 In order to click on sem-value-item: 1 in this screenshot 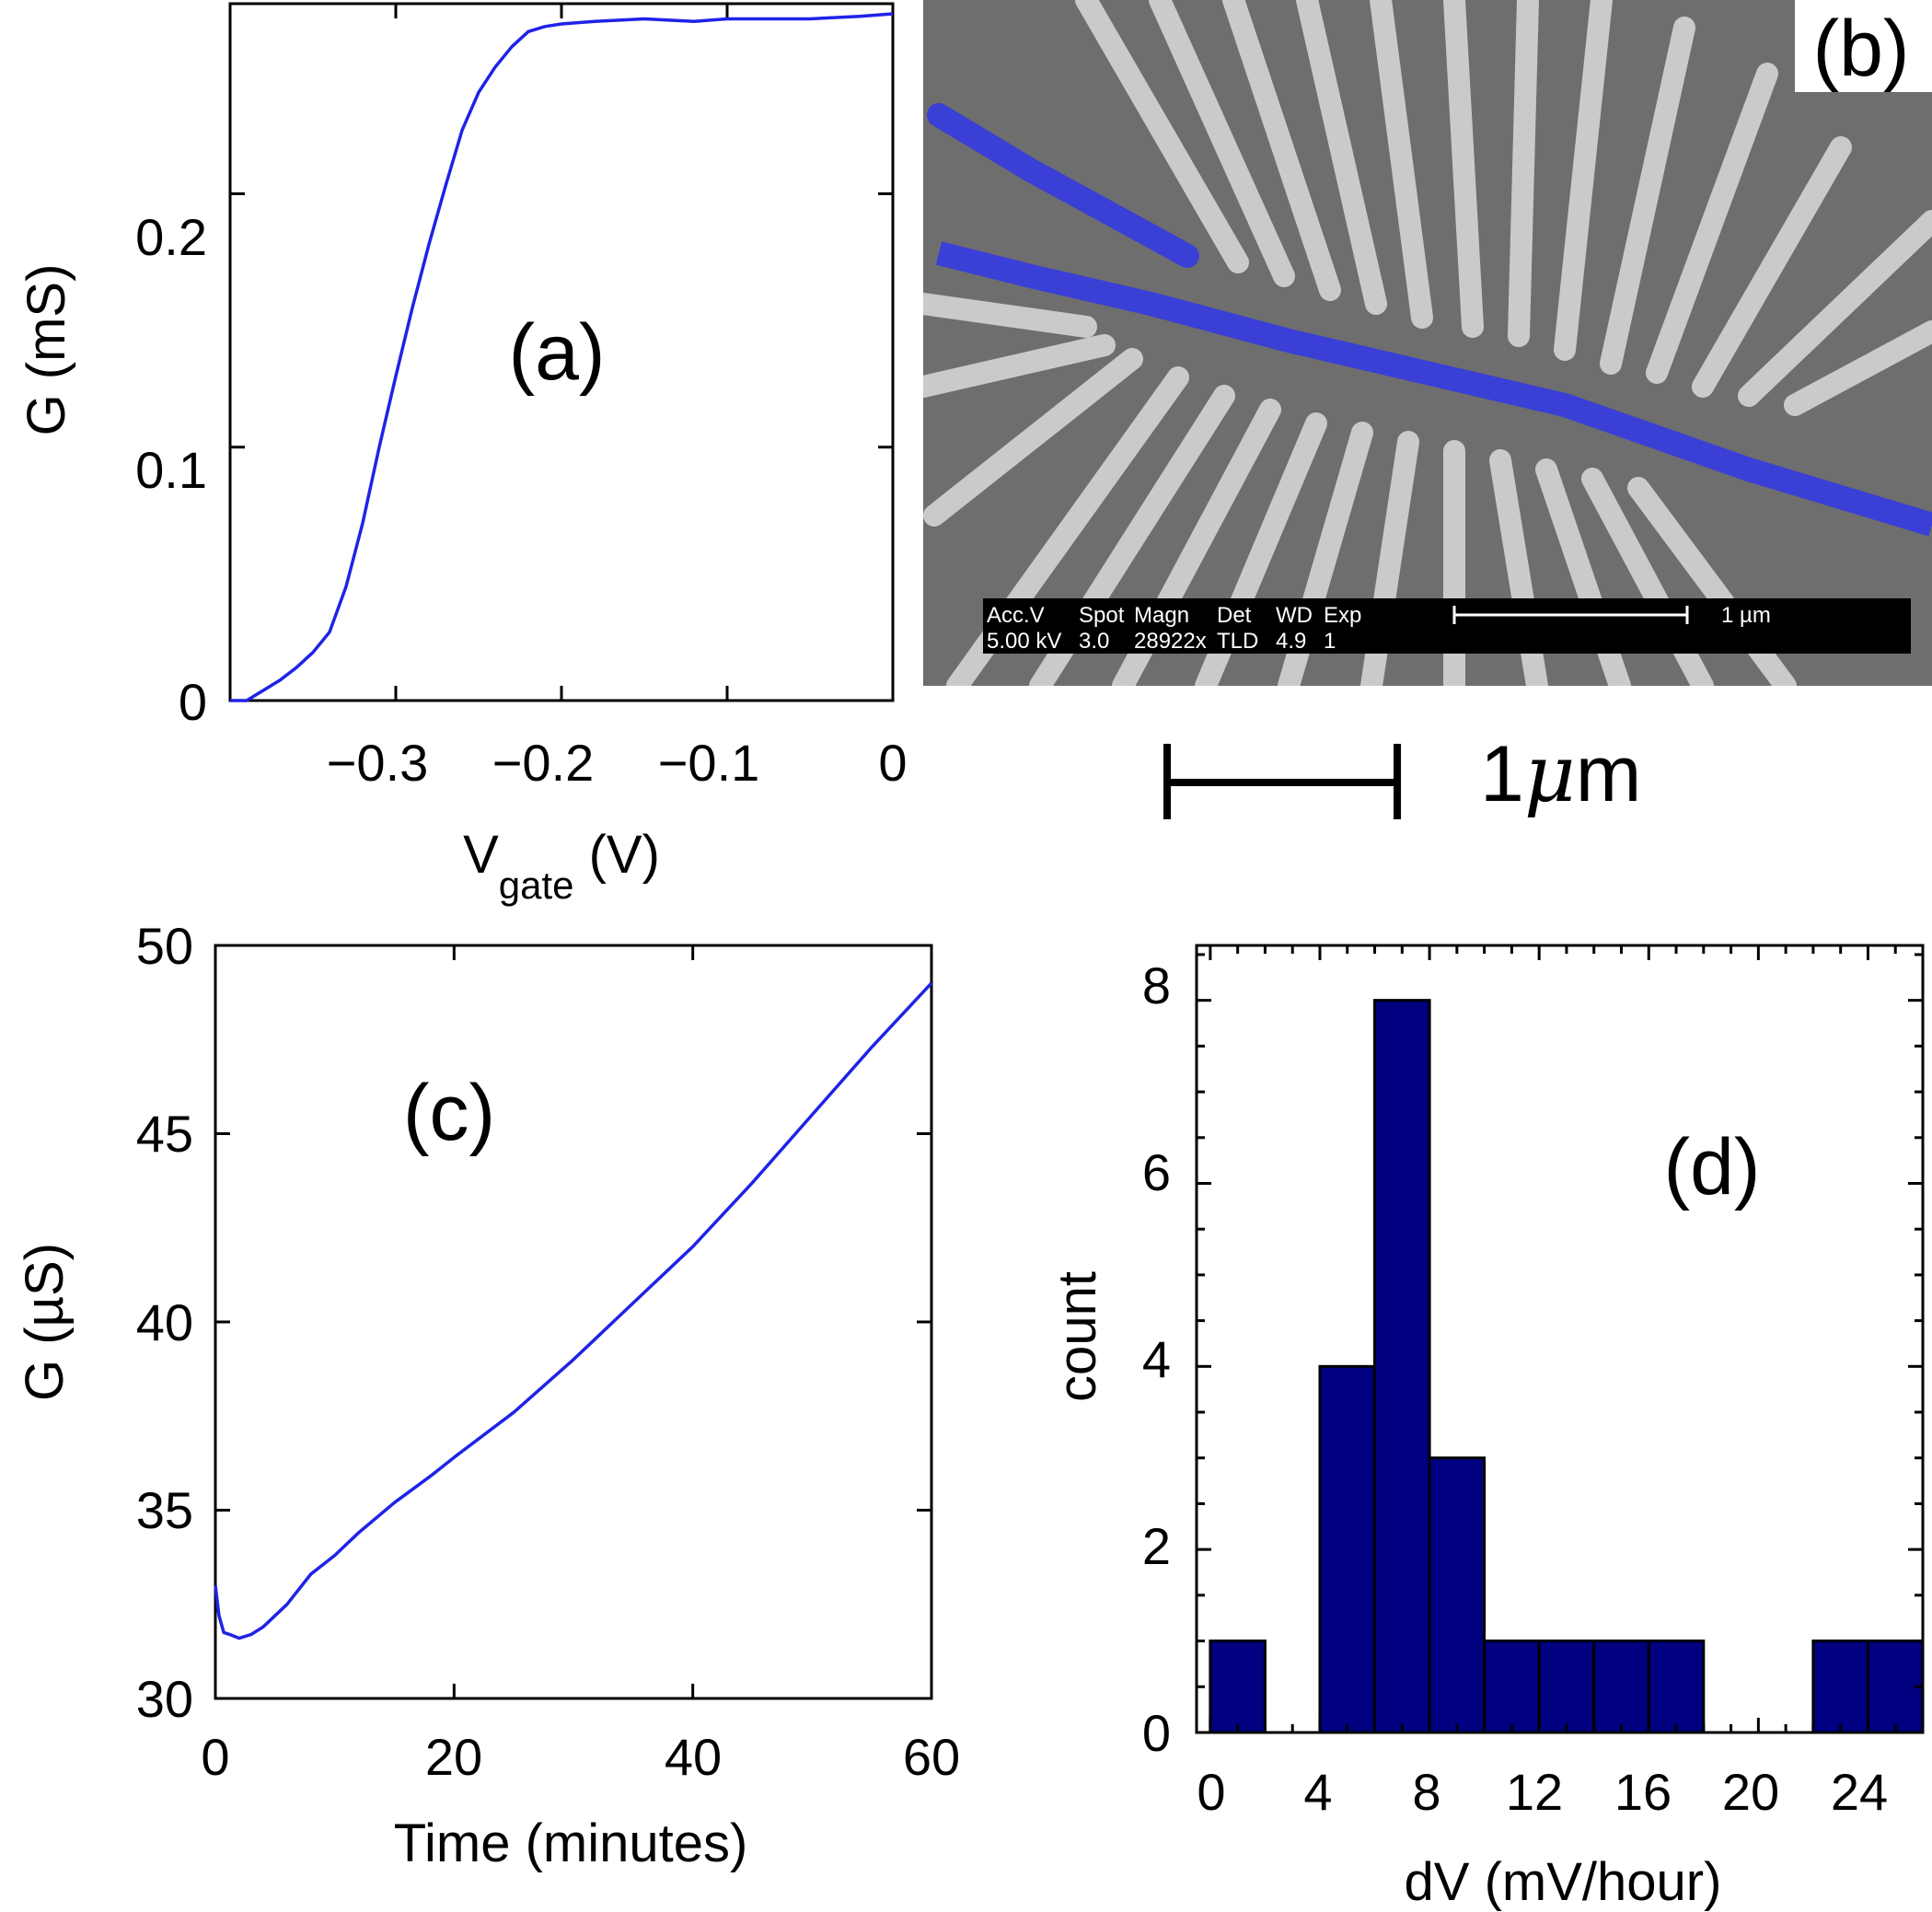, I will do `click(1330, 641)`.